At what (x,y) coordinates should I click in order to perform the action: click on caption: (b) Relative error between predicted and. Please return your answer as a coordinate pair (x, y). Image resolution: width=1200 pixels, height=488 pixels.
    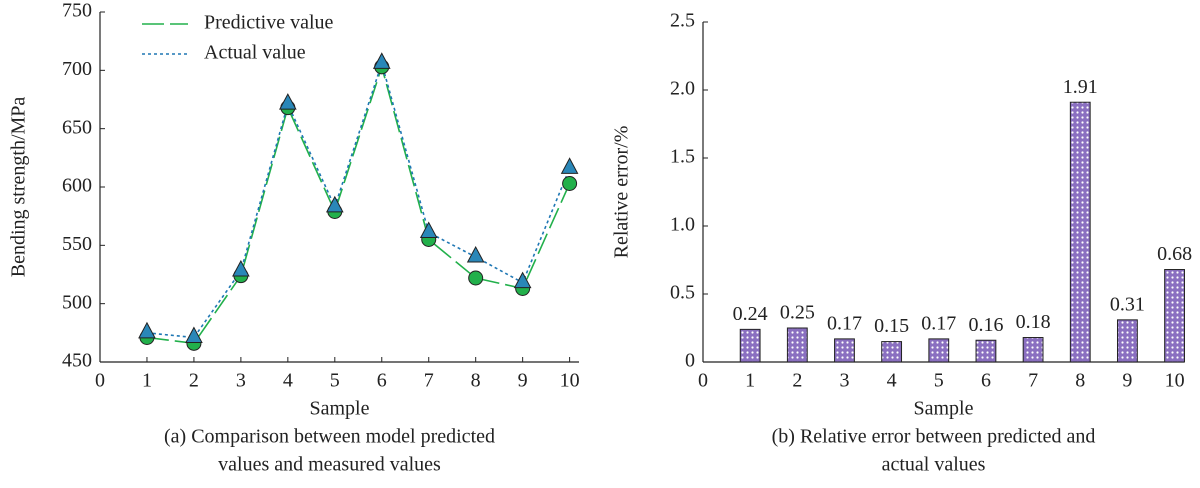
    Looking at the image, I should click on (934, 437).